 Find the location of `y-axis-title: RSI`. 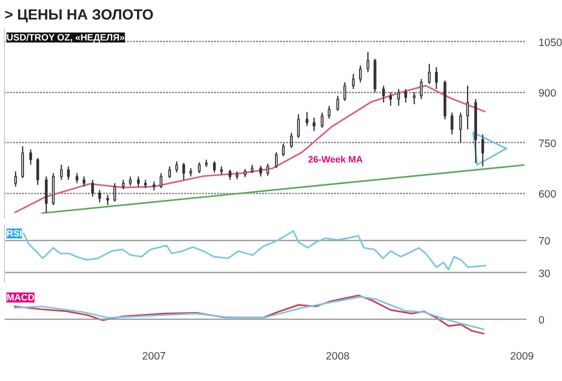

y-axis-title: RSI is located at coordinates (14, 233).